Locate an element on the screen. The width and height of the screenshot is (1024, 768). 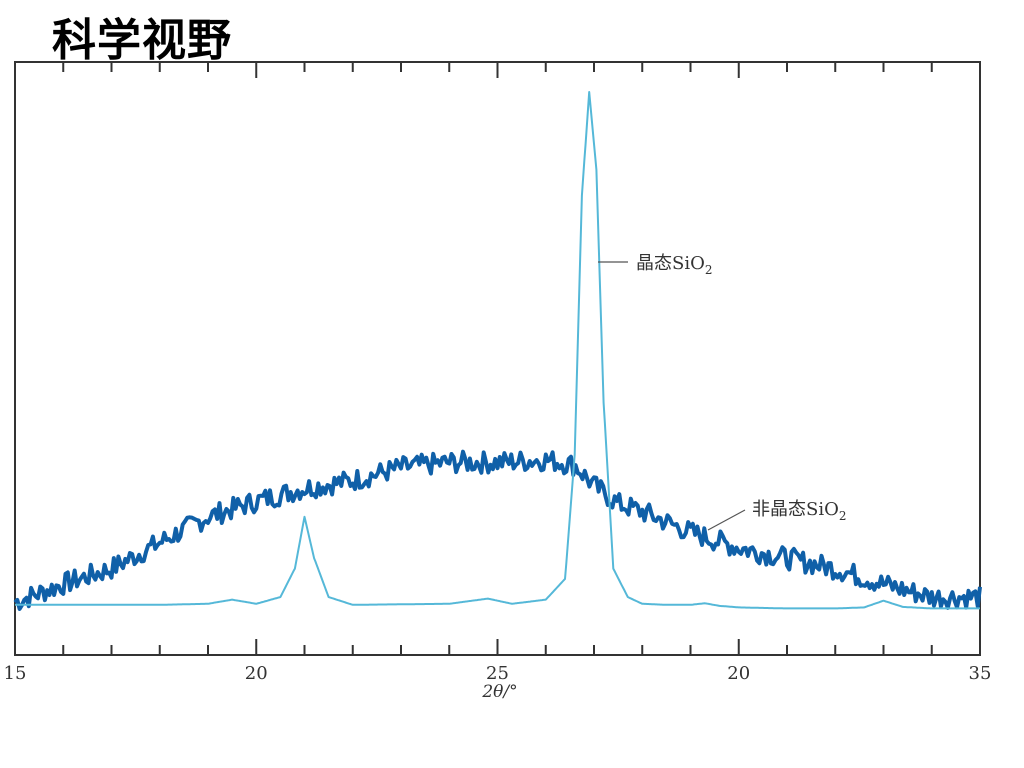
page-title: 科学视野 is located at coordinates (142, 40).